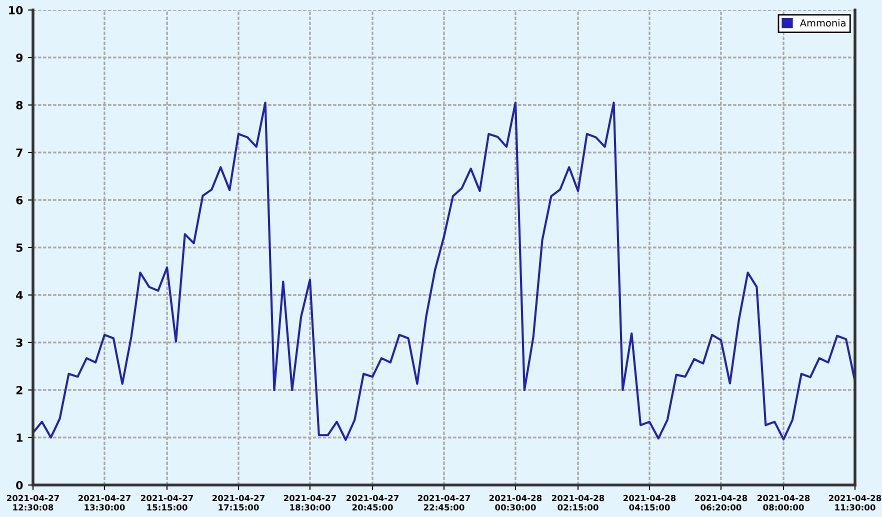  Describe the element at coordinates (515, 502) in the screenshot. I see `x-tick-label: 2021-04-28 00:30:00` at that location.